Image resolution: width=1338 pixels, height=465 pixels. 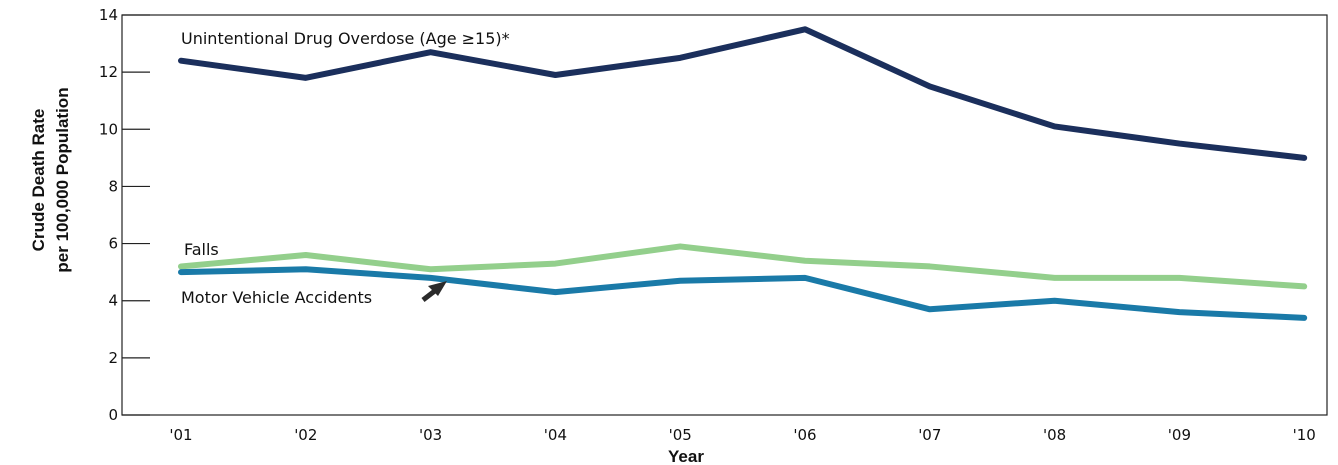 What do you see at coordinates (929, 435) in the screenshot?
I see `x-tick-label: '07` at bounding box center [929, 435].